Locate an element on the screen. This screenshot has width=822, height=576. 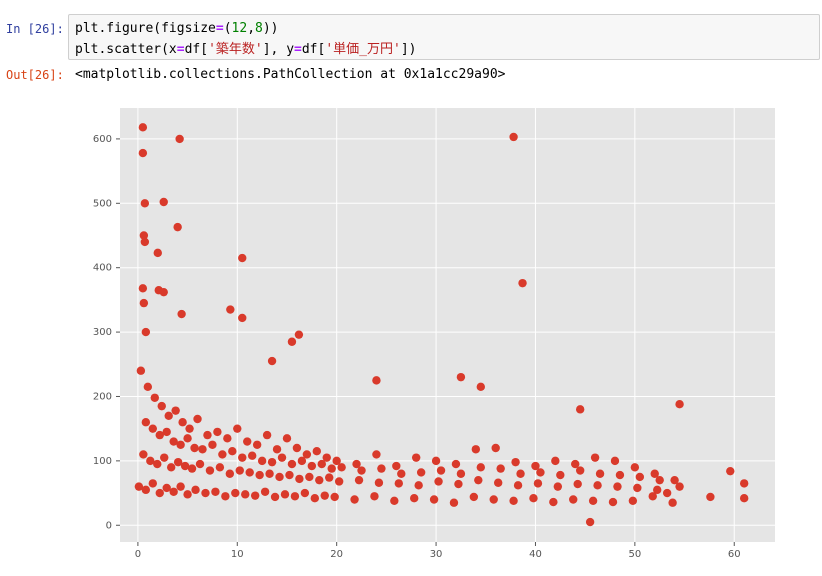
x-tick-label: 50 is located at coordinates (634, 554).